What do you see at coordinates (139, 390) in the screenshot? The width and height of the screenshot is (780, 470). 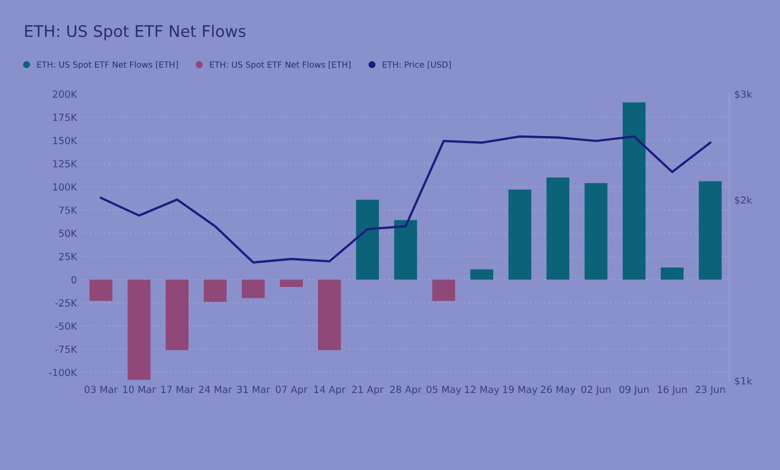 I see `x-tick-label: 10 Mar` at bounding box center [139, 390].